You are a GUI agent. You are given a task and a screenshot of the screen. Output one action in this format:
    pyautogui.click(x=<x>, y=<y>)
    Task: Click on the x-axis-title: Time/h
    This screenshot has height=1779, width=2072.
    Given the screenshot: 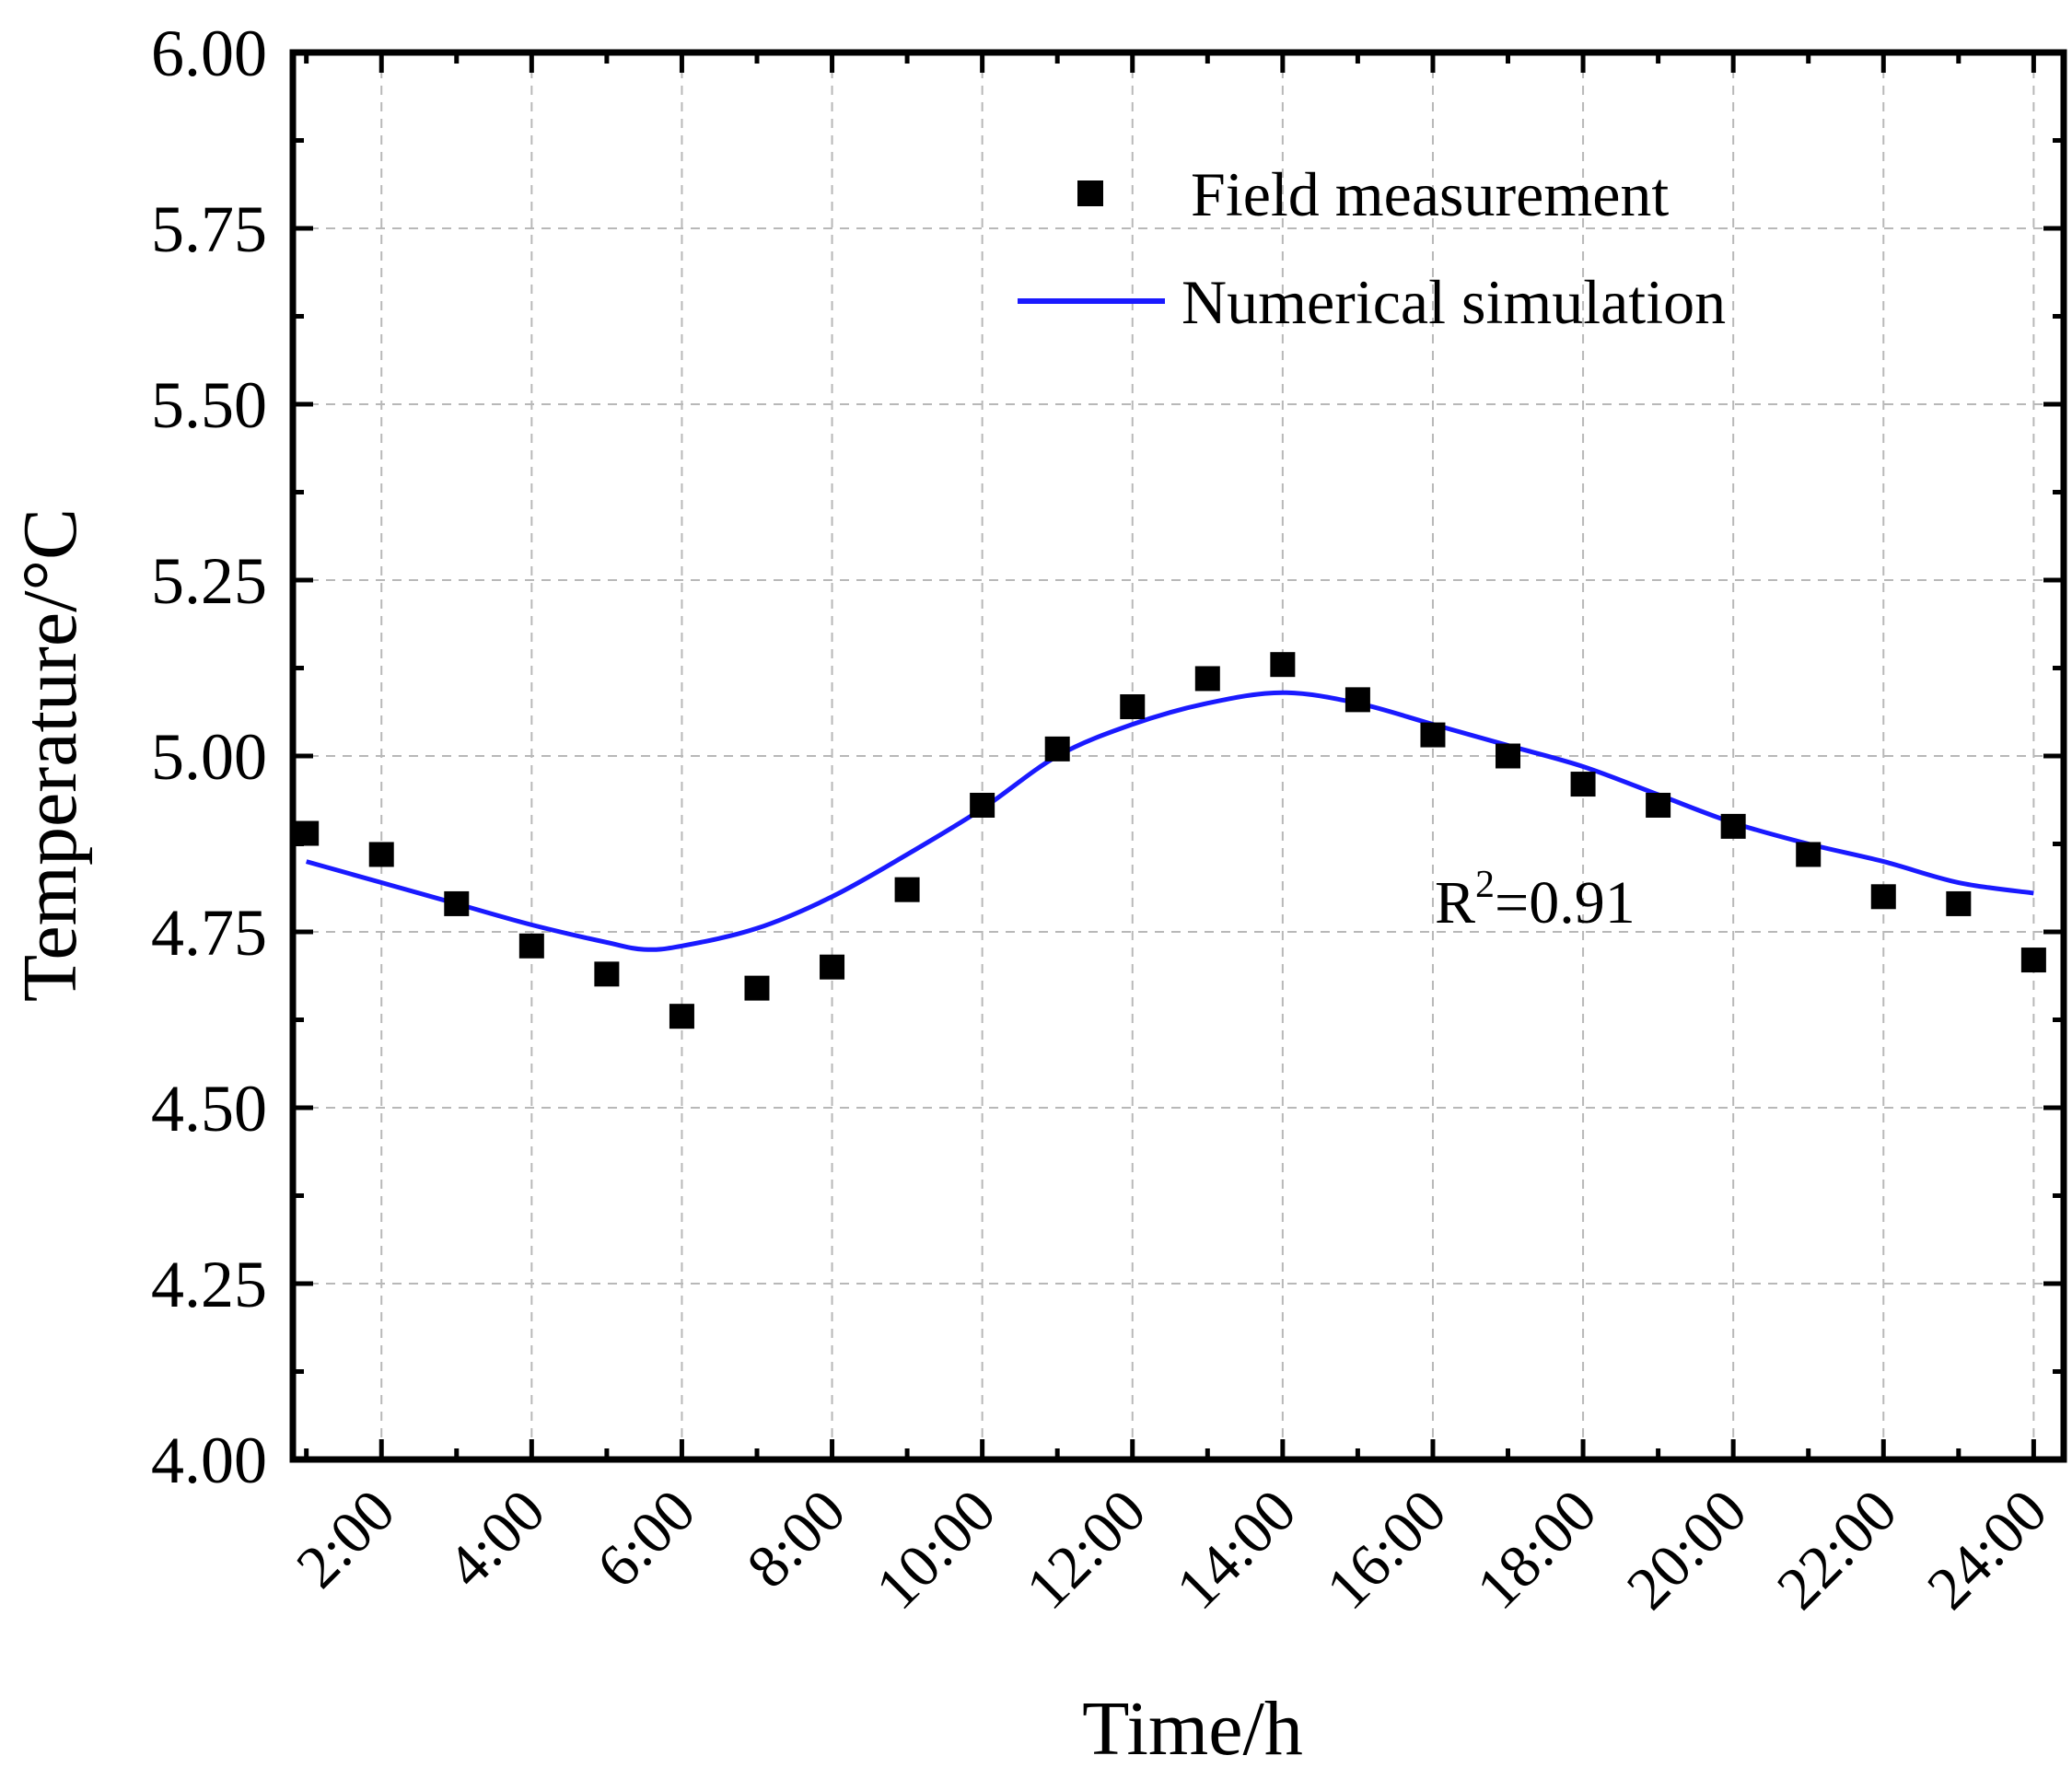 What is the action you would take?
    pyautogui.click(x=1192, y=1729)
    